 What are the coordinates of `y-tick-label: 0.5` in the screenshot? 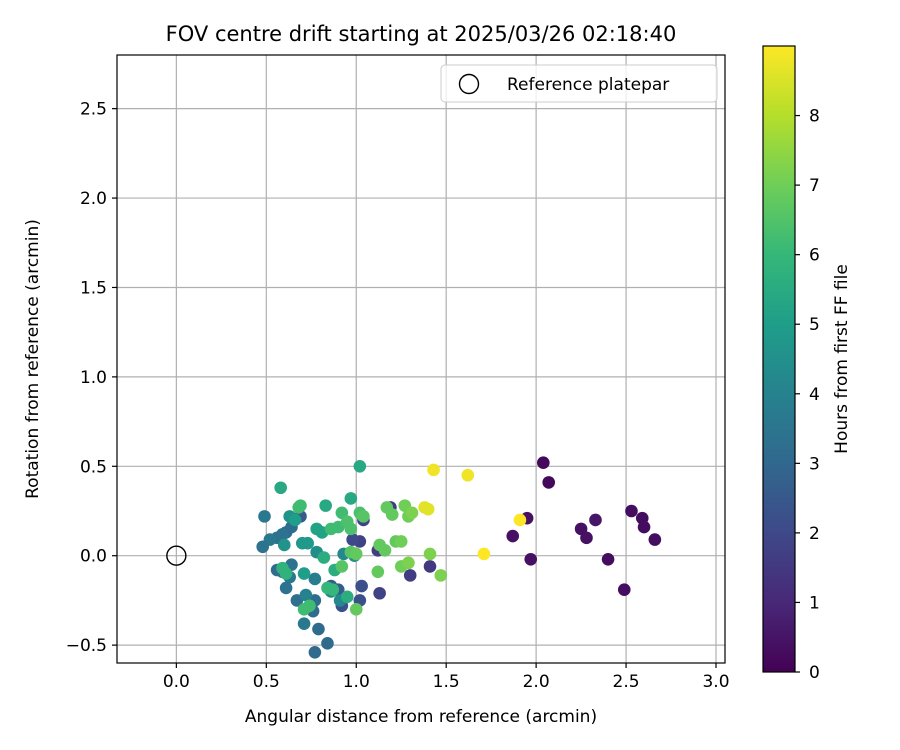 It's located at (93, 467).